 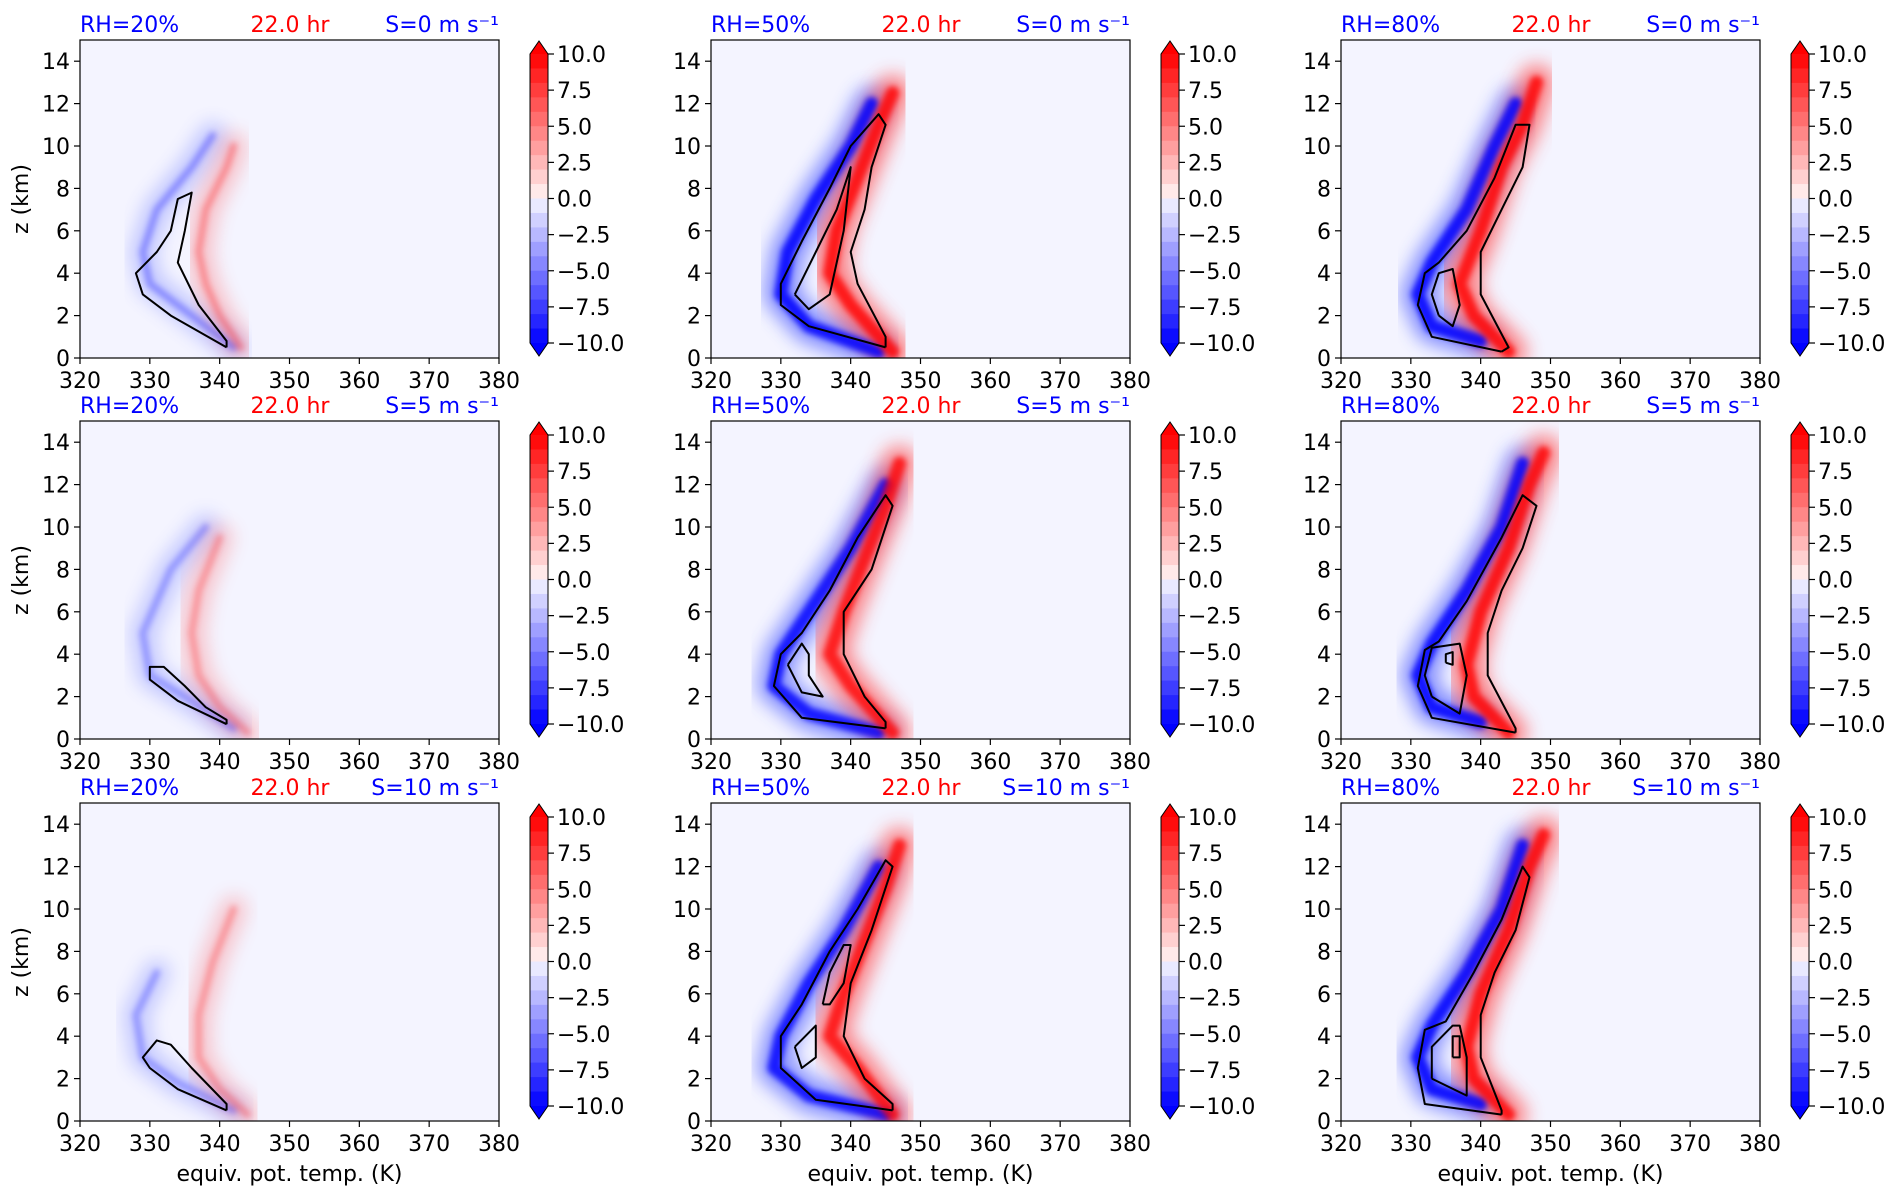 What do you see at coordinates (1835, 472) in the screenshot?
I see `colorbar-tick-label: 7.5` at bounding box center [1835, 472].